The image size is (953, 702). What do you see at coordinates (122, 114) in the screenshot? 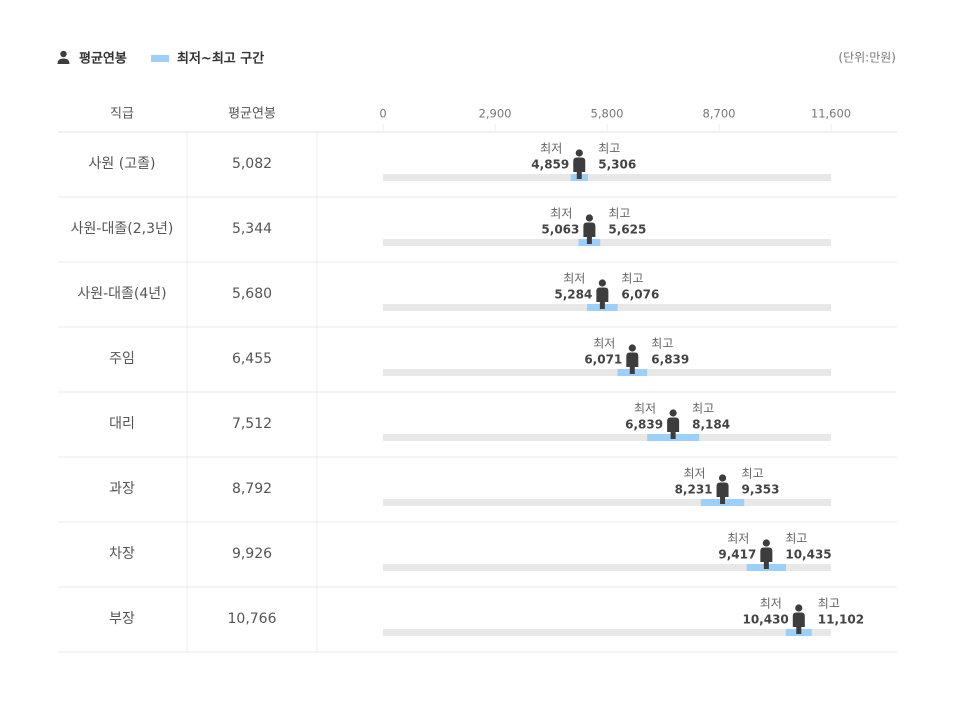
I see `column-header: 직급` at bounding box center [122, 114].